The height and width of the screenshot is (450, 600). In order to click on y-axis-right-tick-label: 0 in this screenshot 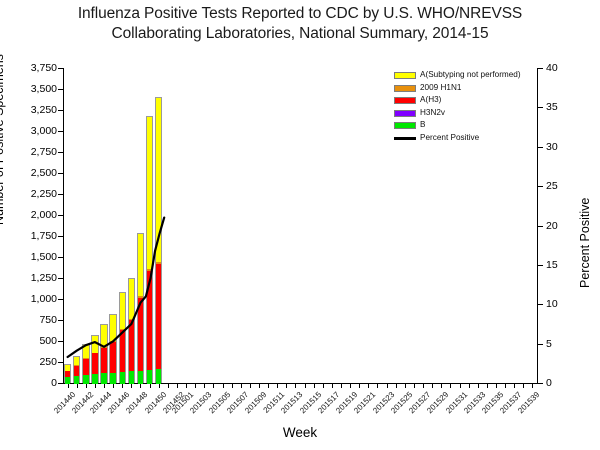, I will do `click(549, 383)`.